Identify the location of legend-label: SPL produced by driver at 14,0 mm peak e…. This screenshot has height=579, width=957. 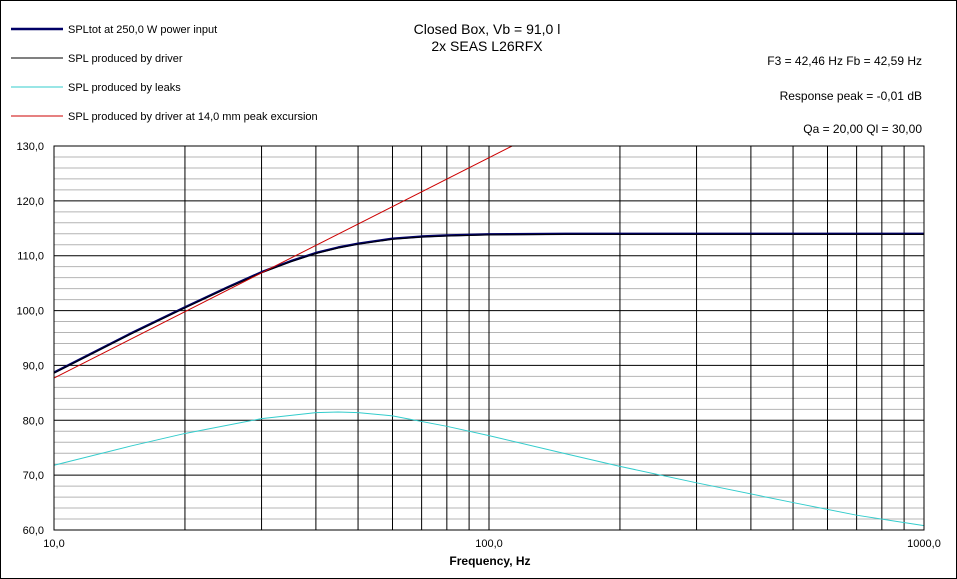
(193, 117).